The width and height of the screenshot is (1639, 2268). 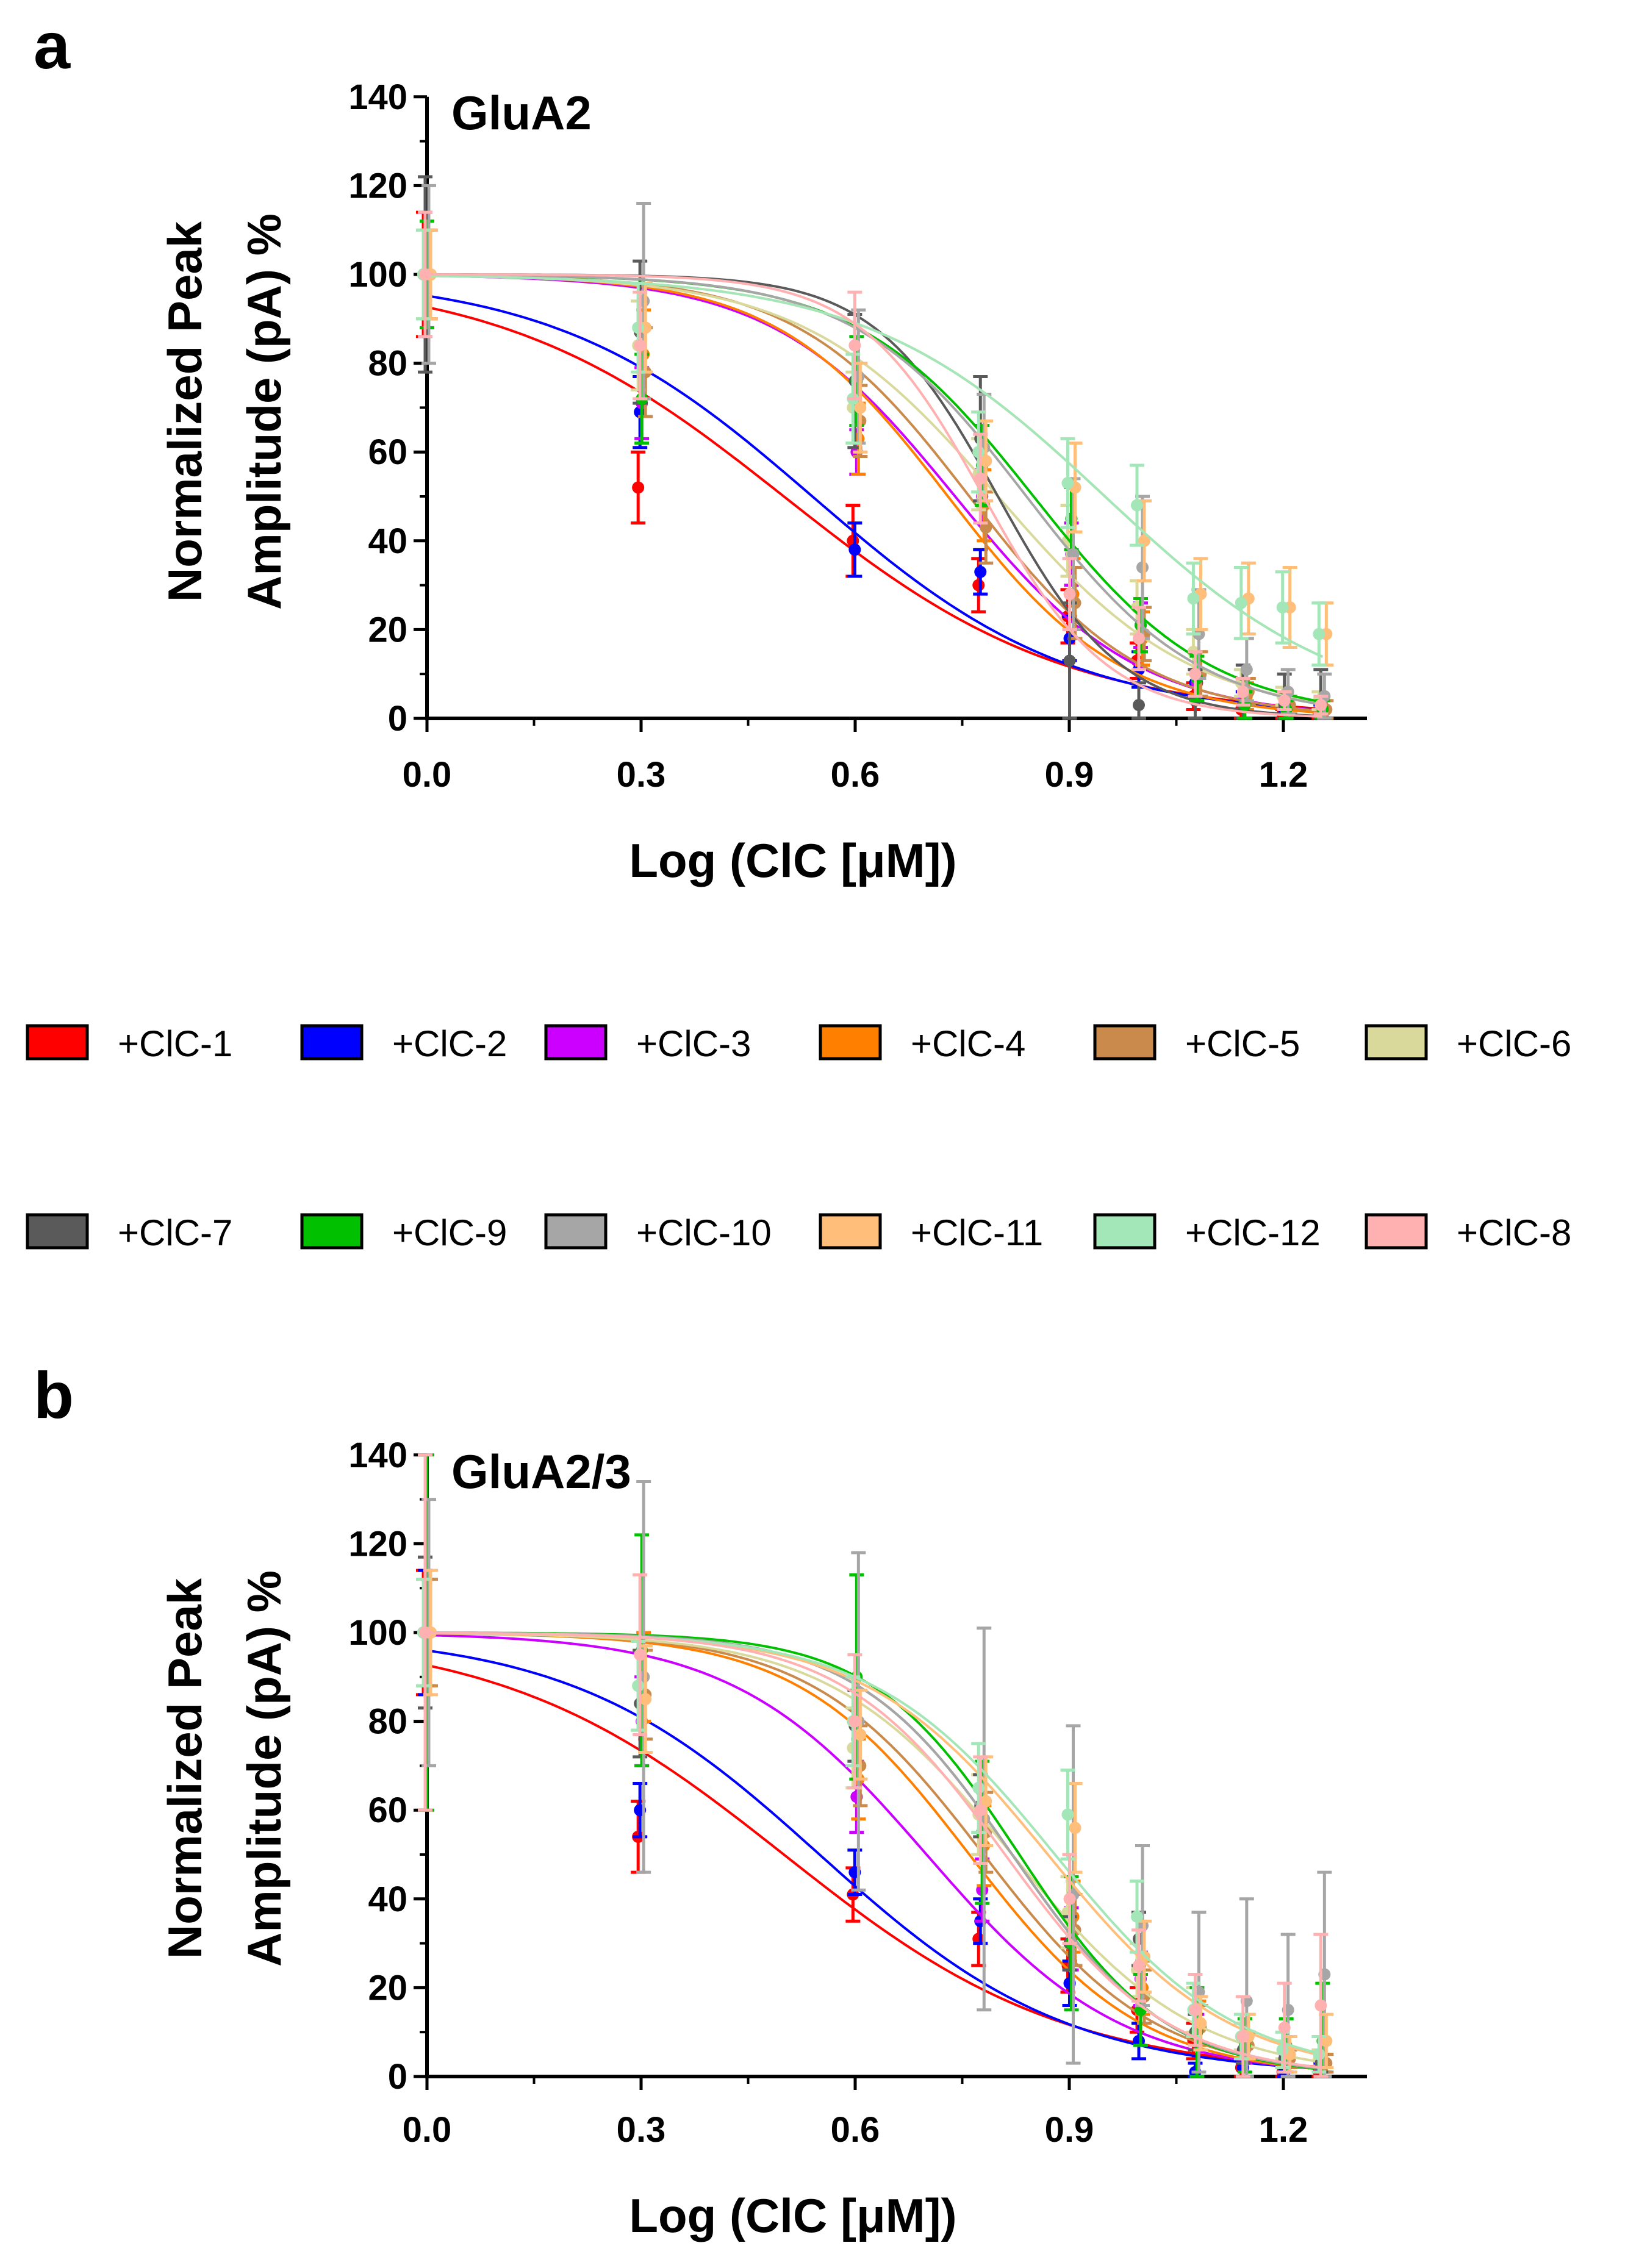 I want to click on panel-b-ytick-label-140: 140, so click(x=377, y=1455).